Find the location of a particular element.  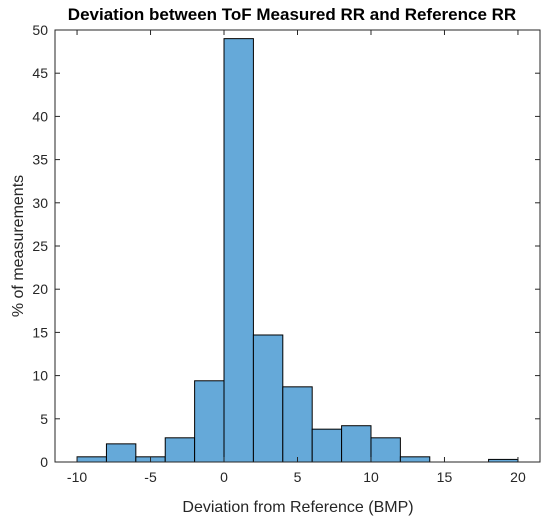

x-tick-label: -10 is located at coordinates (77, 477).